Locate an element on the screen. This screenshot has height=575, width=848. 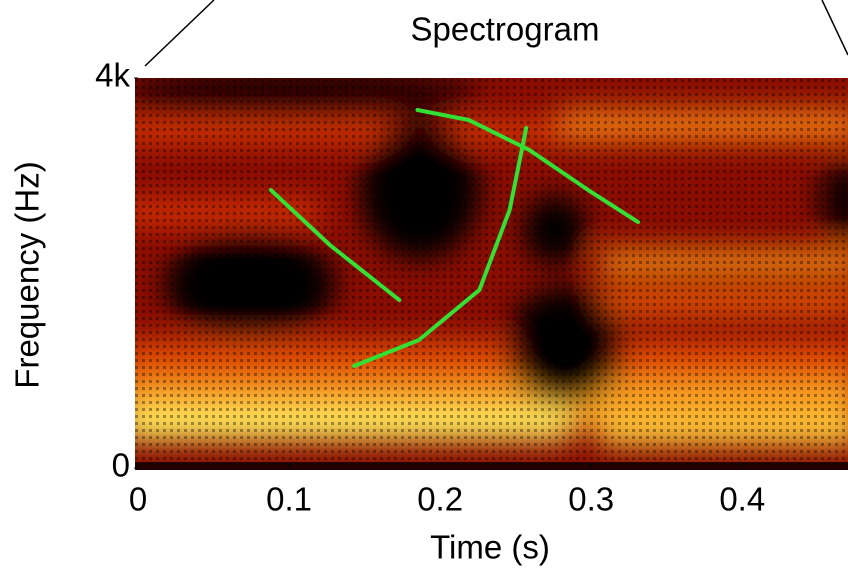
x-tick-label: 0.3 is located at coordinates (591, 499).